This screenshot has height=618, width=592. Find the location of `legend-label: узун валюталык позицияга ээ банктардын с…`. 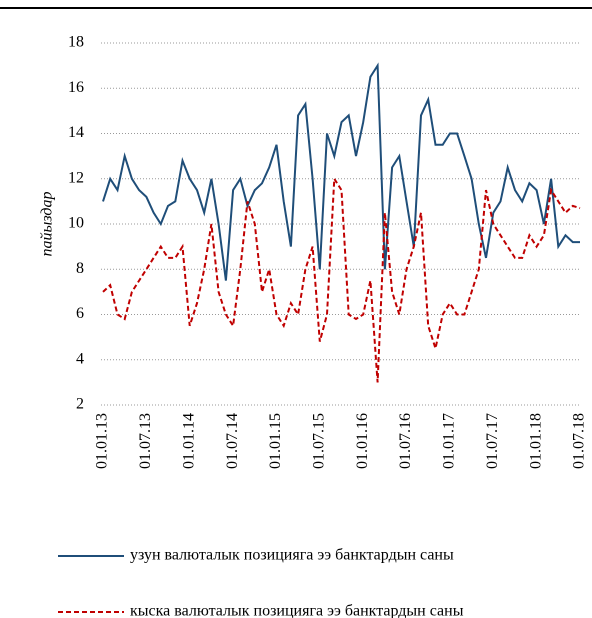

legend-label: узун валюталык позицияга ээ банктардын с… is located at coordinates (292, 555).